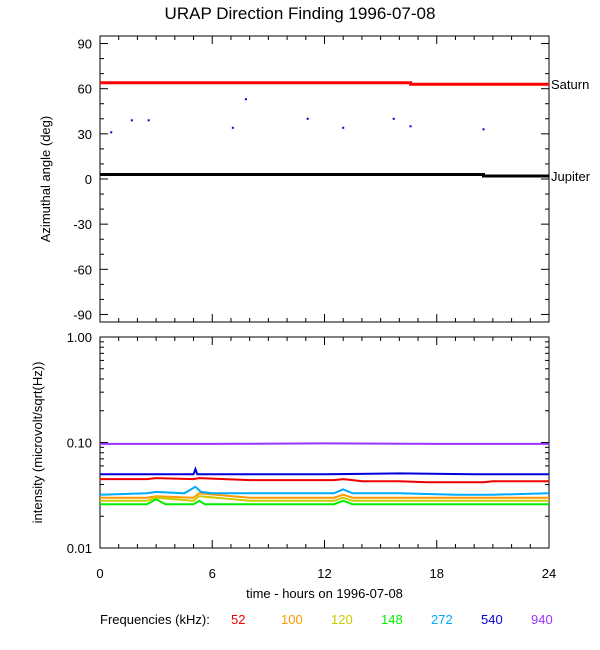 This screenshot has width=600, height=650. Describe the element at coordinates (79, 337) in the screenshot. I see `y-tick-label: 1.00` at that location.